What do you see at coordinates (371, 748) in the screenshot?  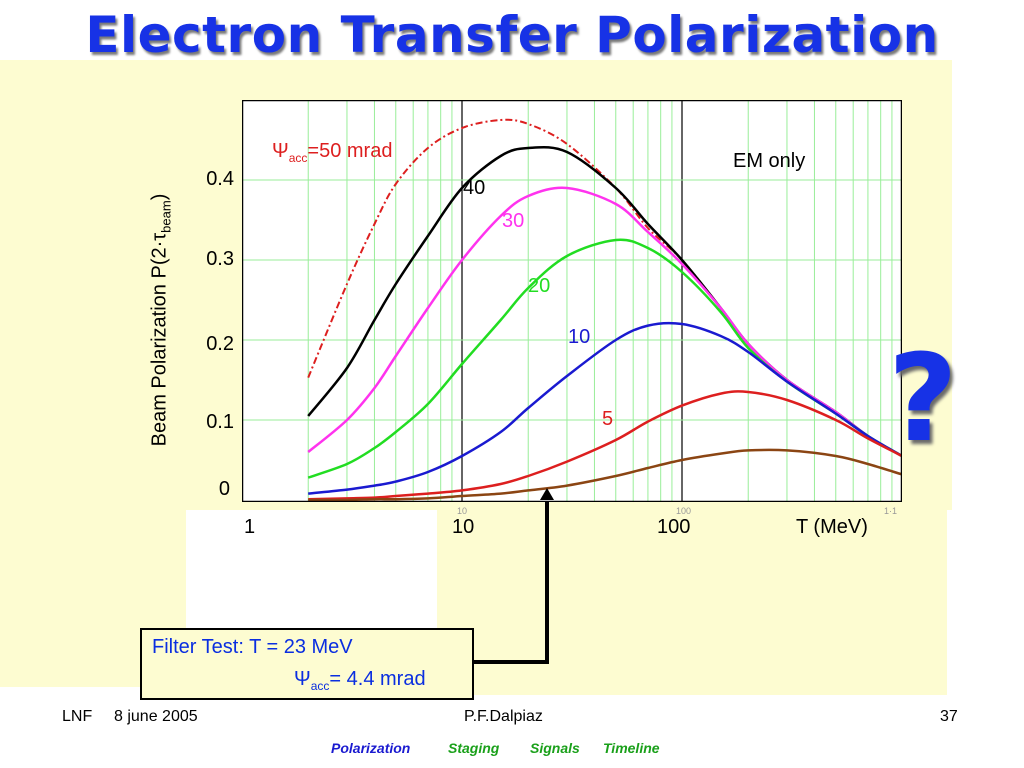 I see `nav-polarization: Polarization` at bounding box center [371, 748].